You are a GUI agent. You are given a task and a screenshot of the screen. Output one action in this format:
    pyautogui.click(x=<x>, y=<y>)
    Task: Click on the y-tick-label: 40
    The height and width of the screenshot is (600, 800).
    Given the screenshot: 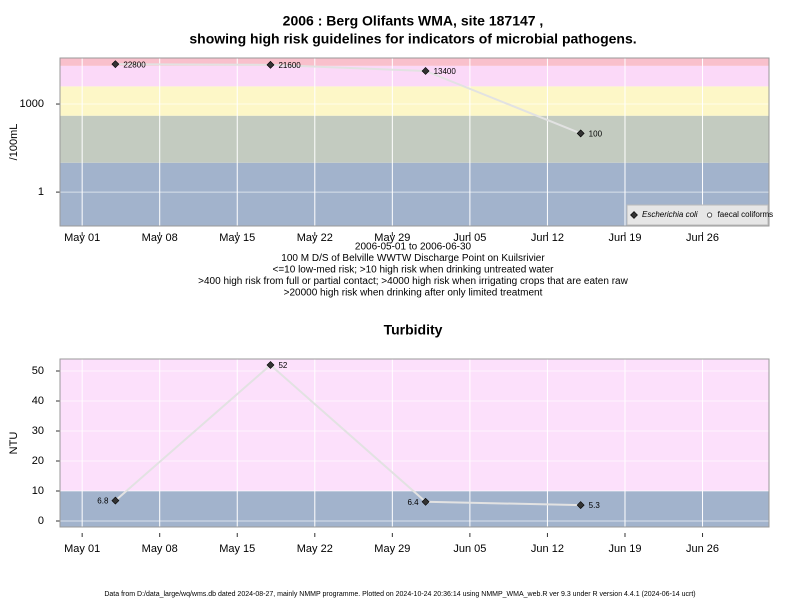 What is the action you would take?
    pyautogui.click(x=38, y=401)
    